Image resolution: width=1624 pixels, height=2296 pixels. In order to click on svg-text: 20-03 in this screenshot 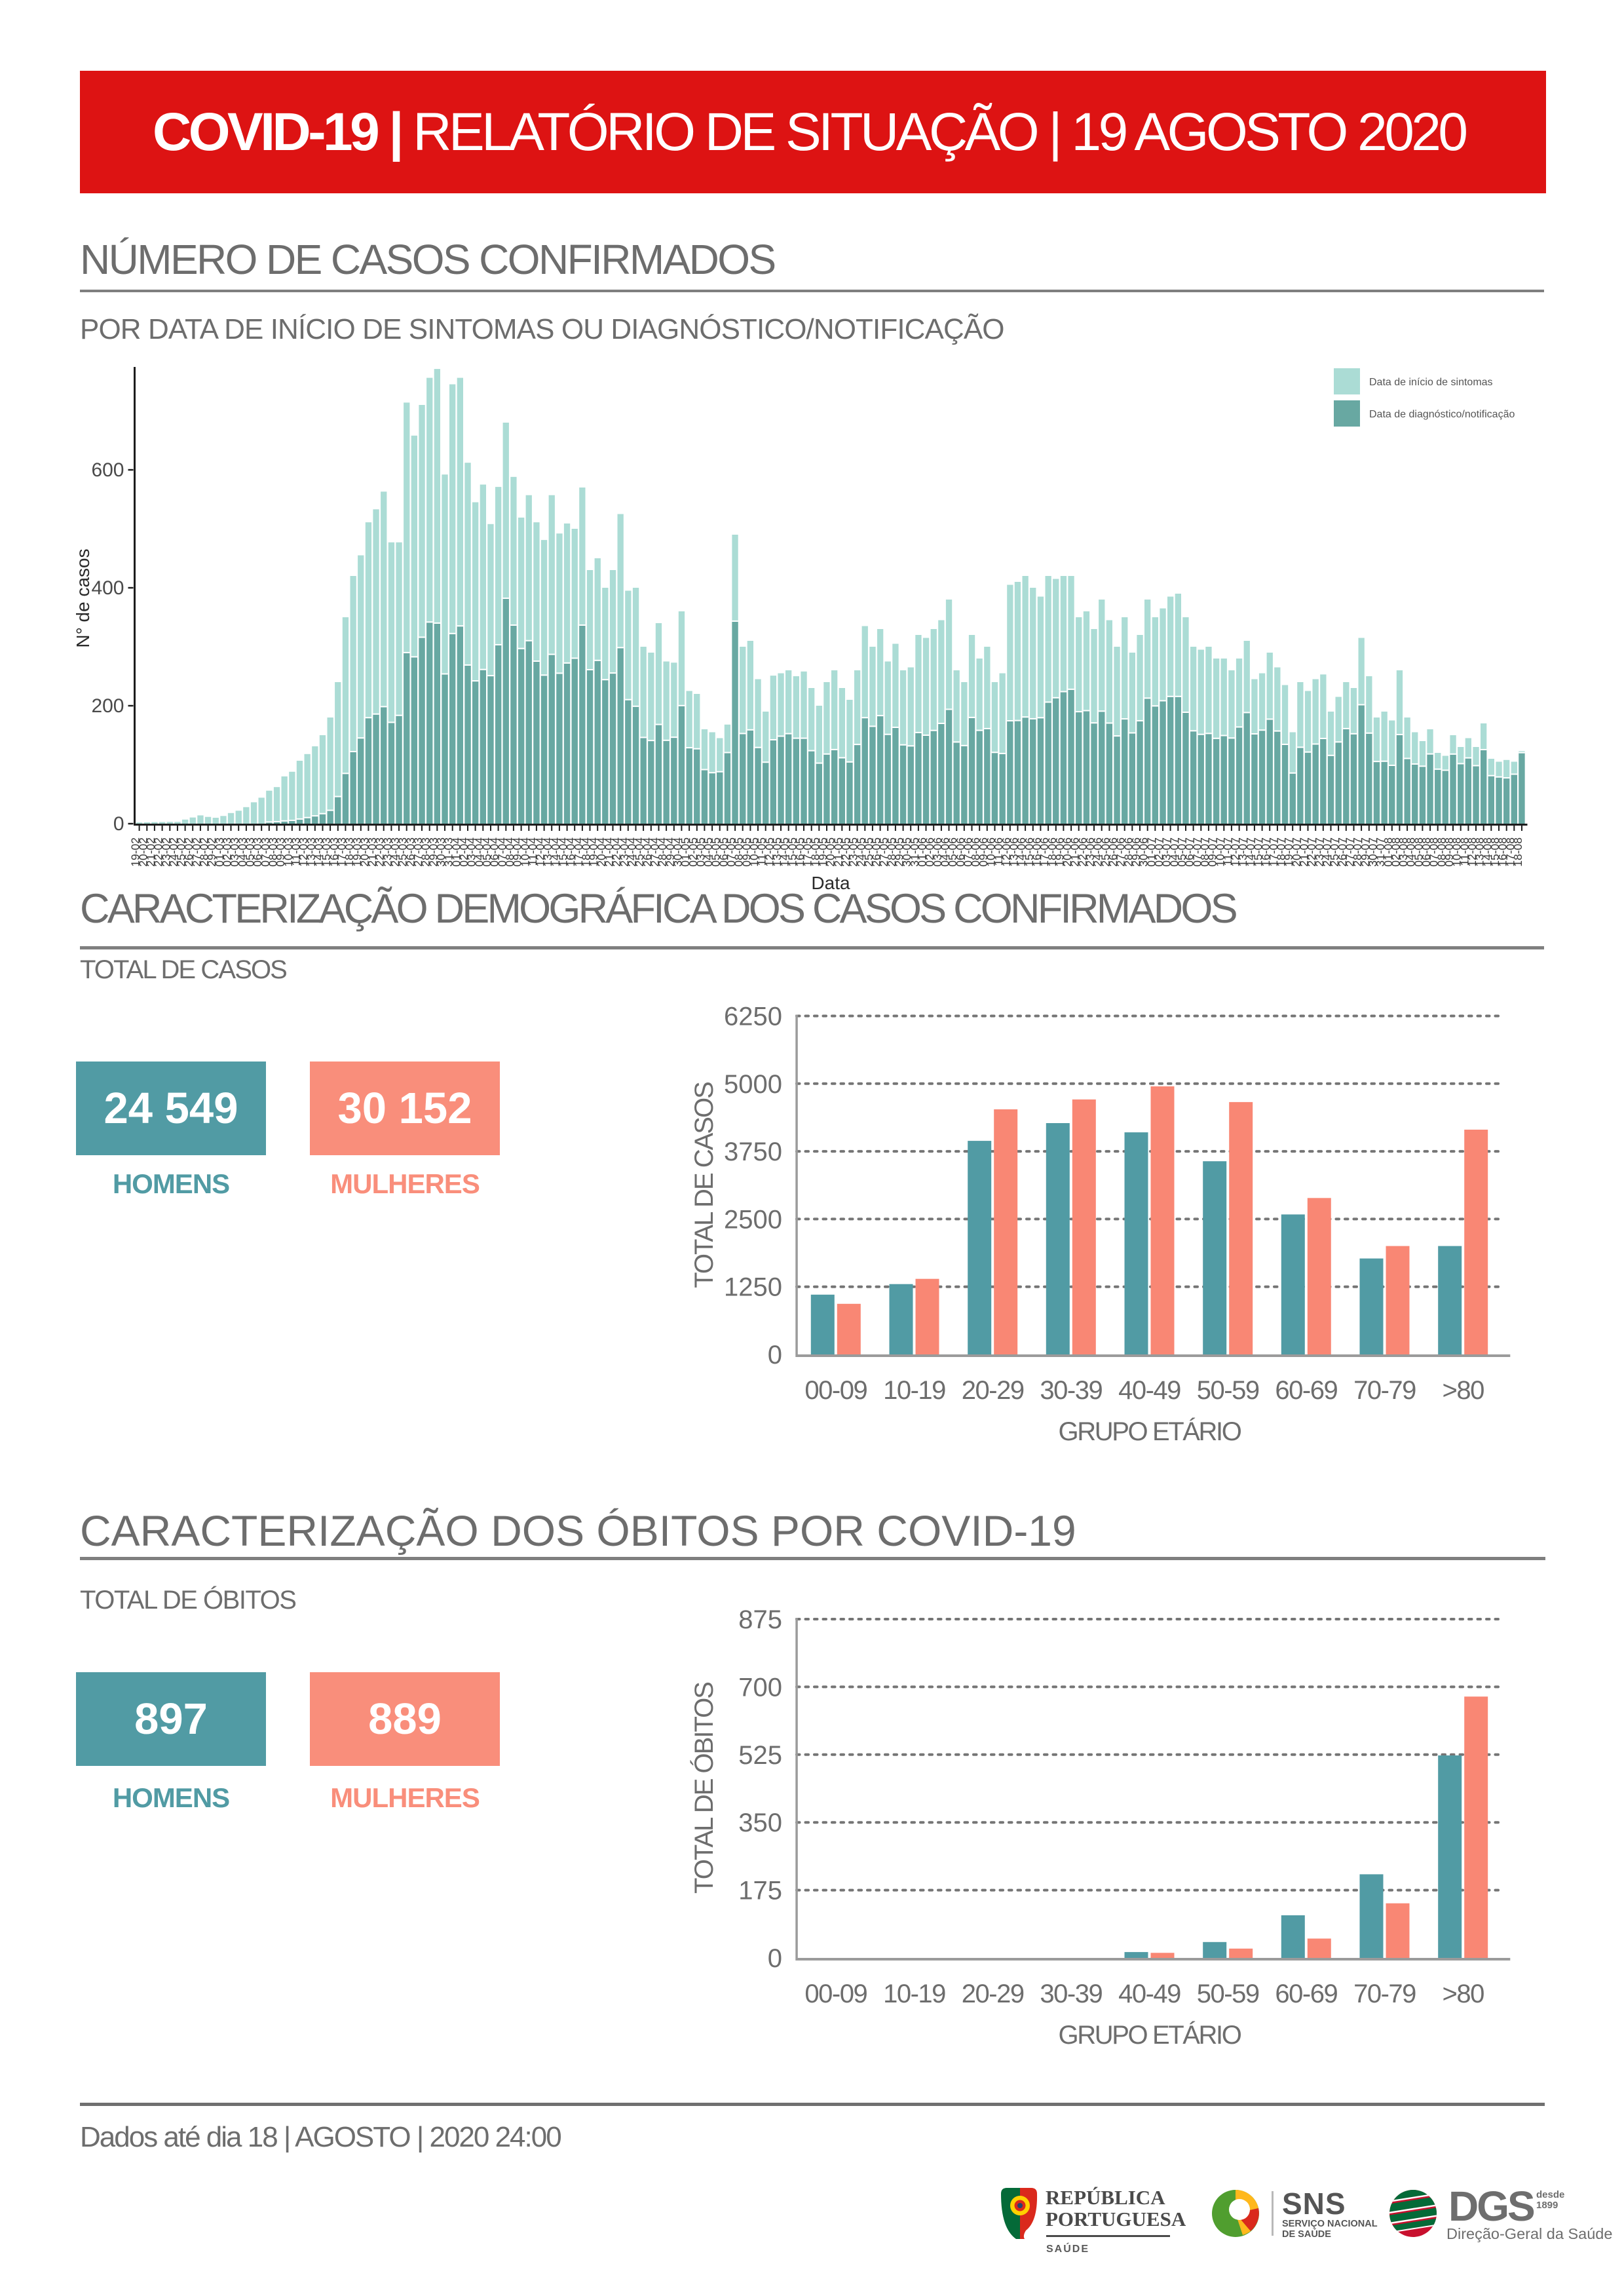, I will do `click(364, 852)`.